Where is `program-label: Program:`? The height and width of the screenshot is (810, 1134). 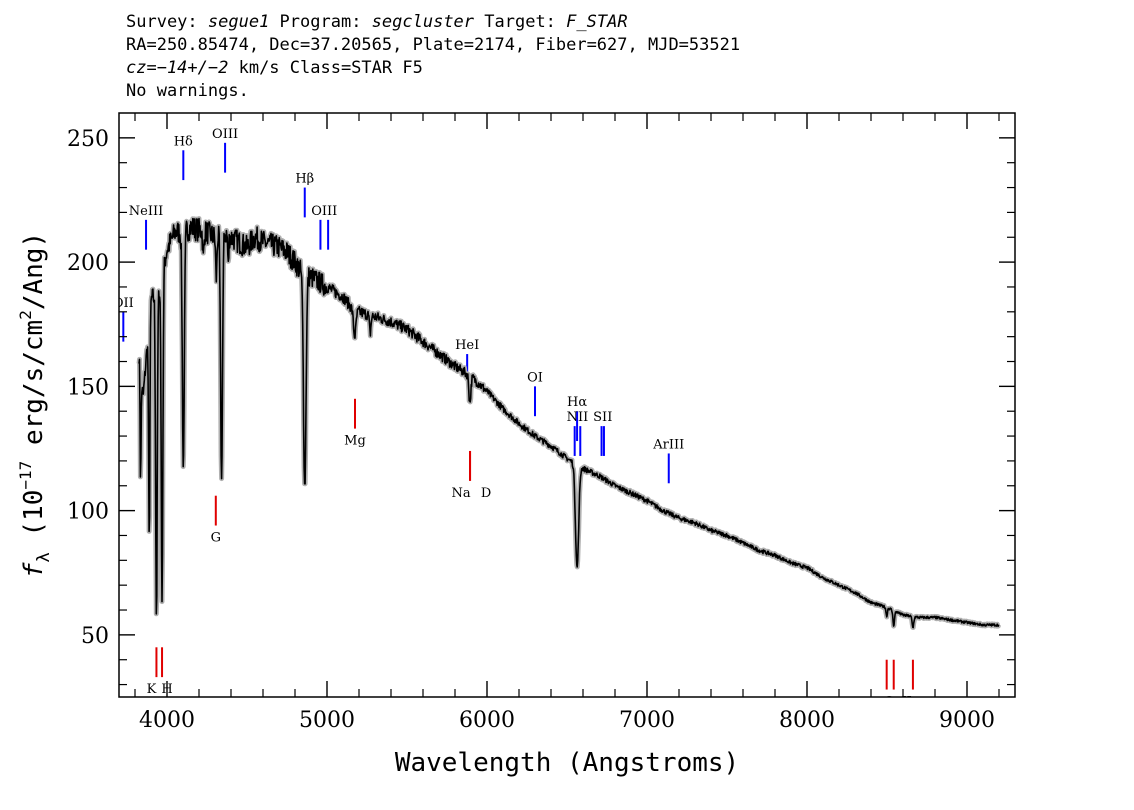 program-label: Program: is located at coordinates (320, 22).